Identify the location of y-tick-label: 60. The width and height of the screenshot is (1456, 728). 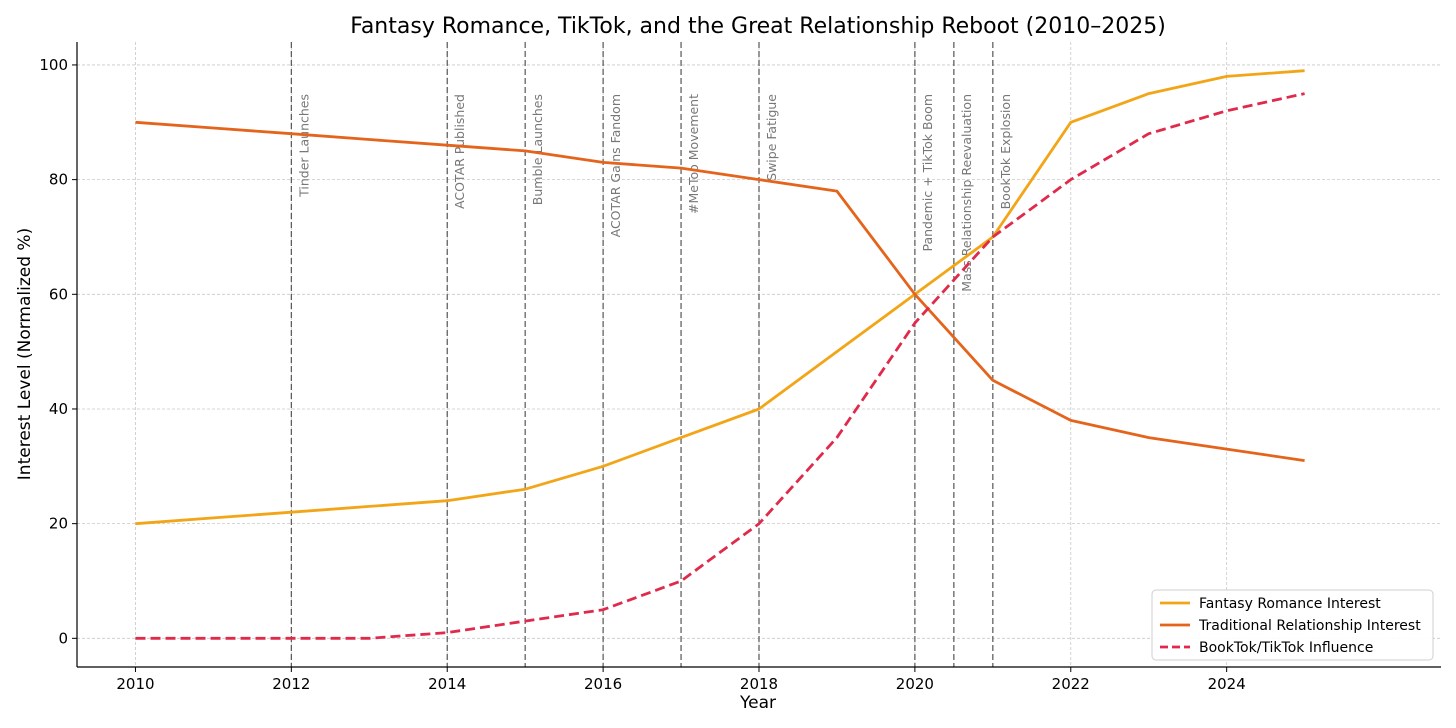
(58, 294).